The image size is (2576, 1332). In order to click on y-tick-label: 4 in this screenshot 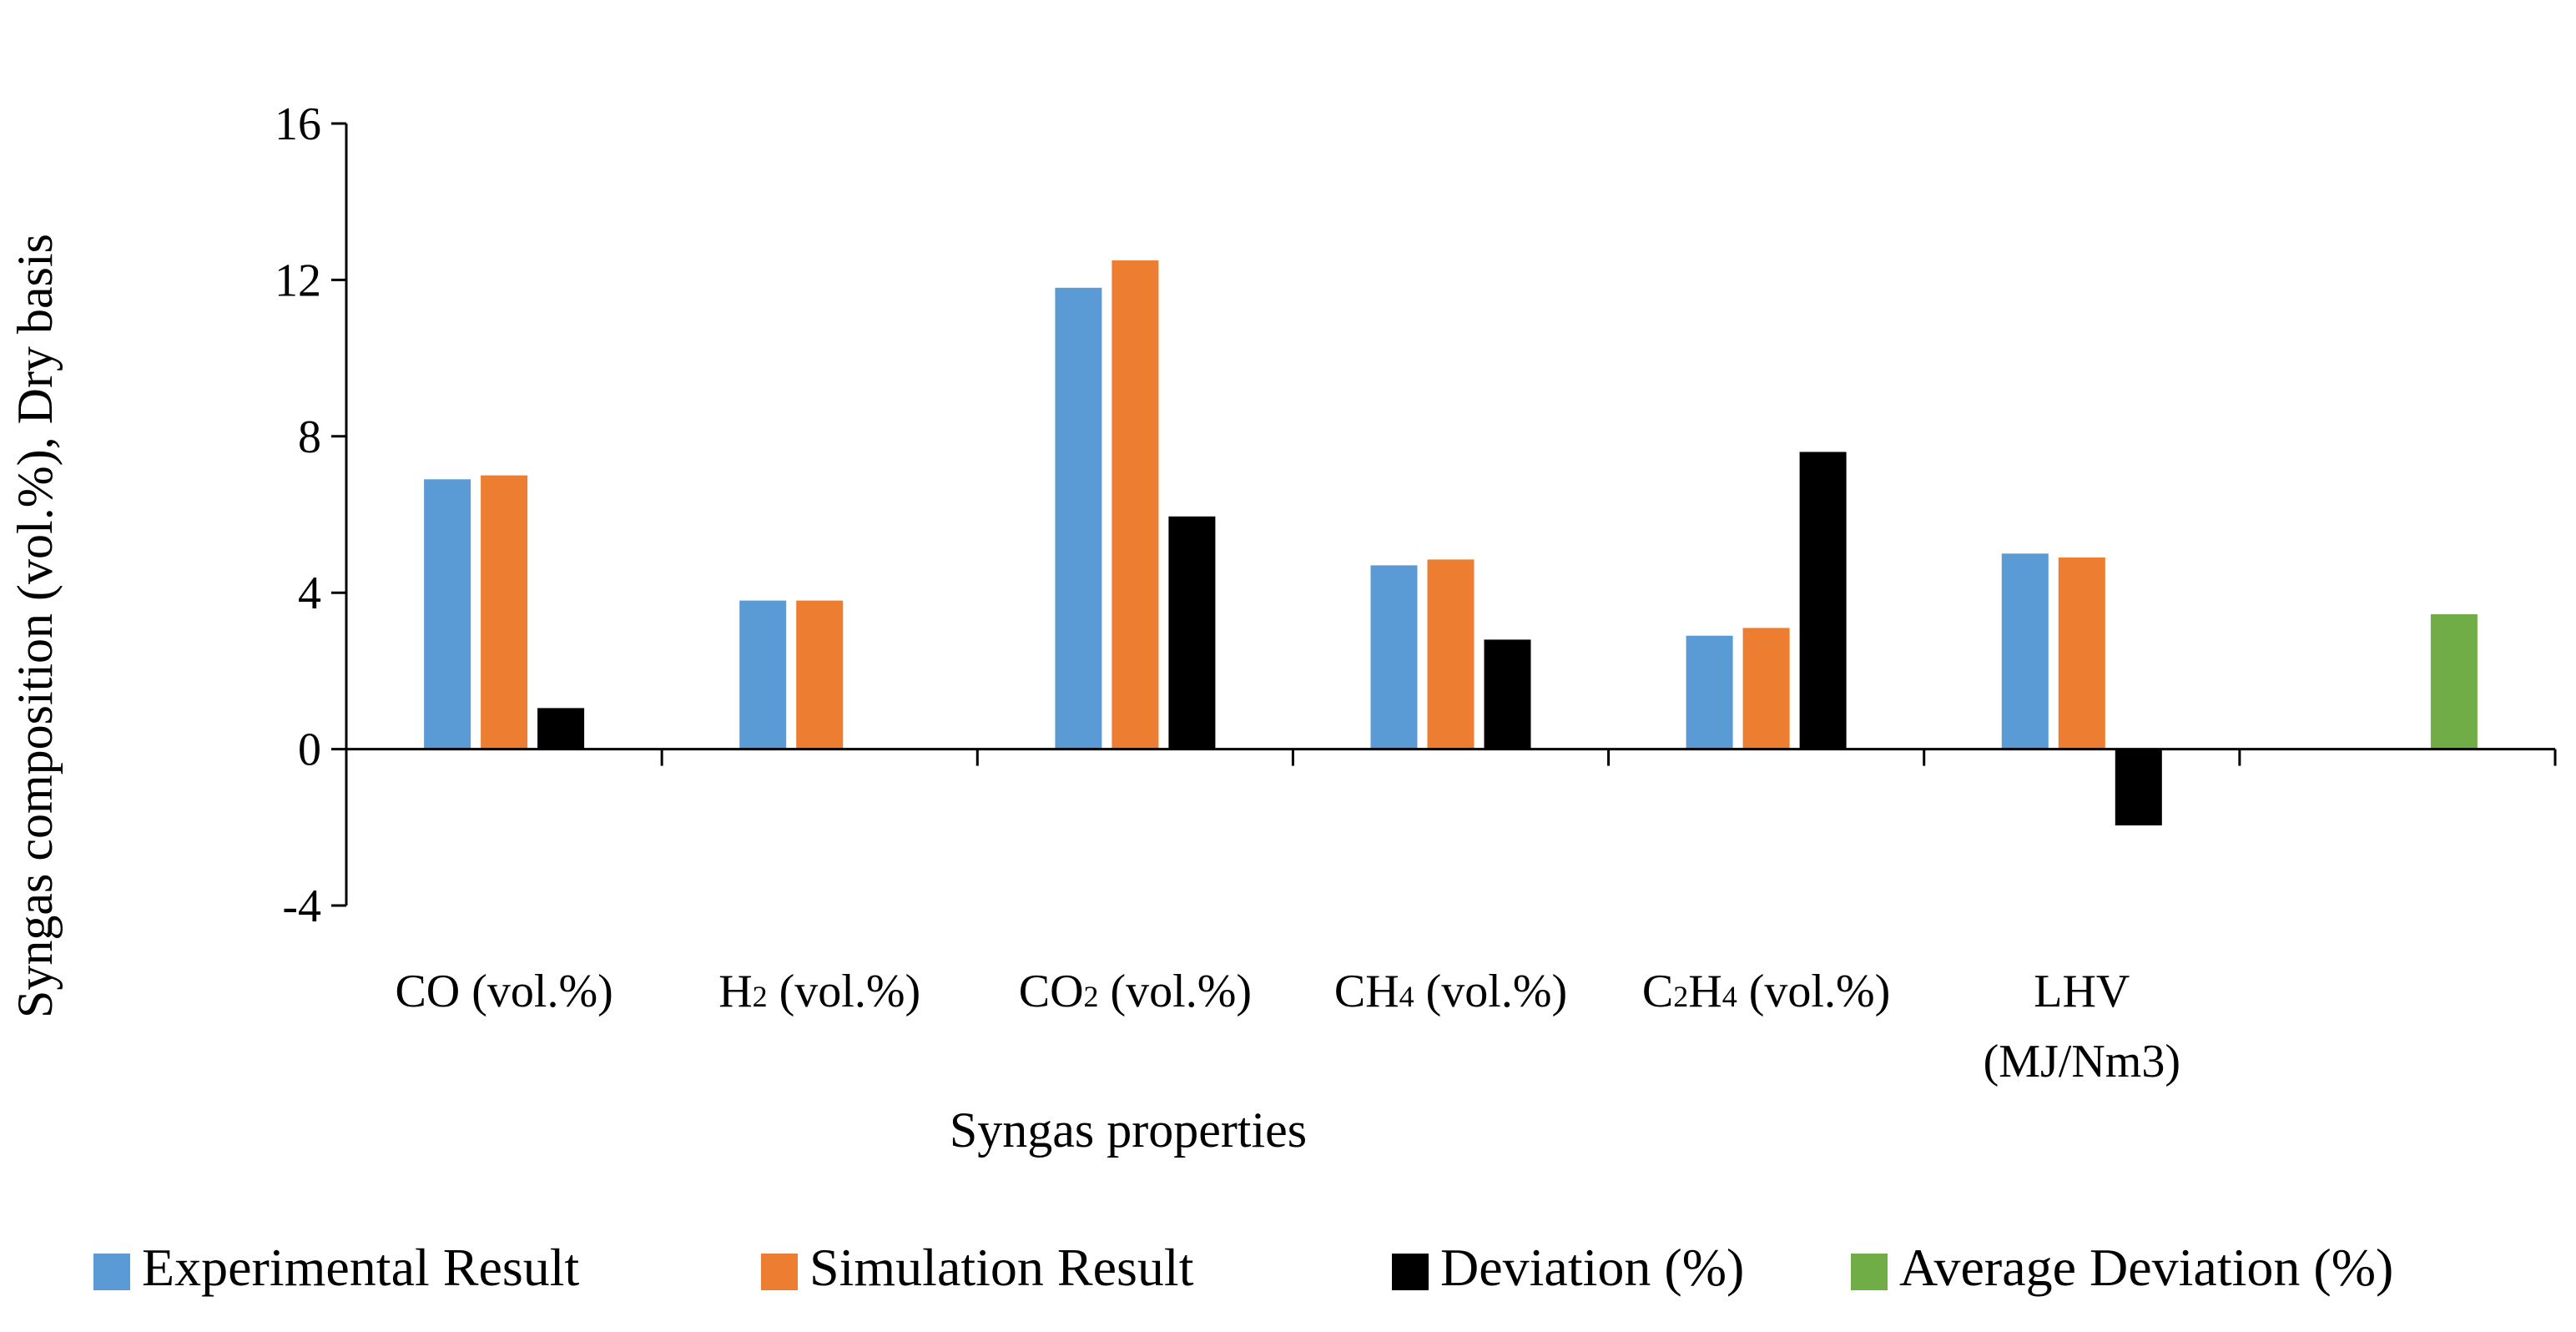, I will do `click(309, 593)`.